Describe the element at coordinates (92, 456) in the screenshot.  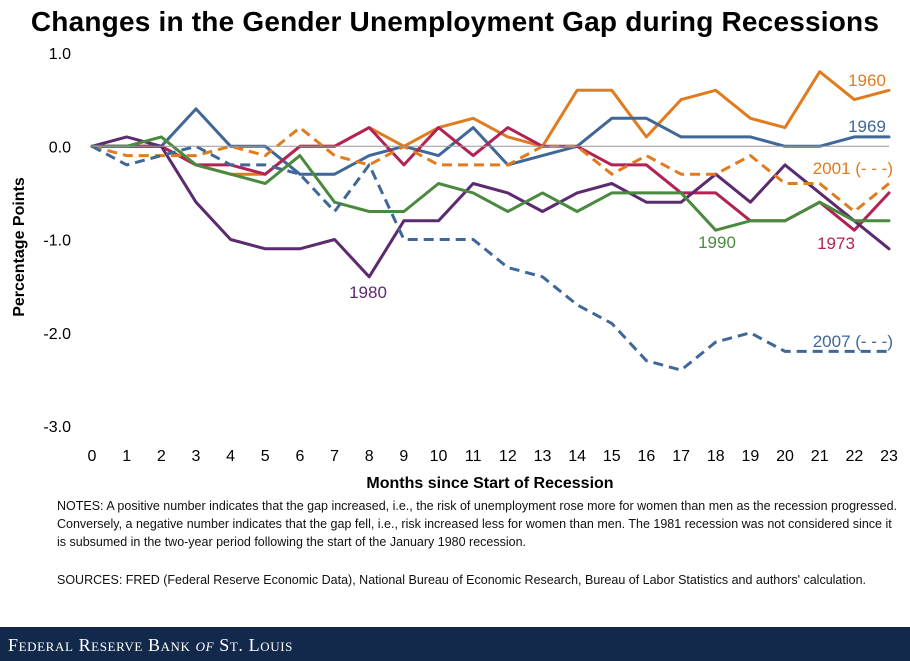
I see `x-tick-label: 0` at that location.